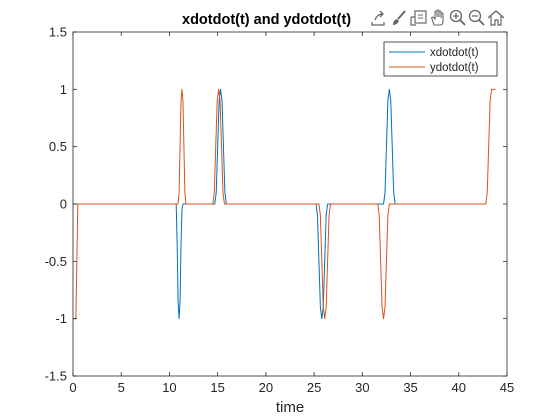 Image resolution: width=560 pixels, height=420 pixels. What do you see at coordinates (477, 18) in the screenshot?
I see `zoom-out-icon` at bounding box center [477, 18].